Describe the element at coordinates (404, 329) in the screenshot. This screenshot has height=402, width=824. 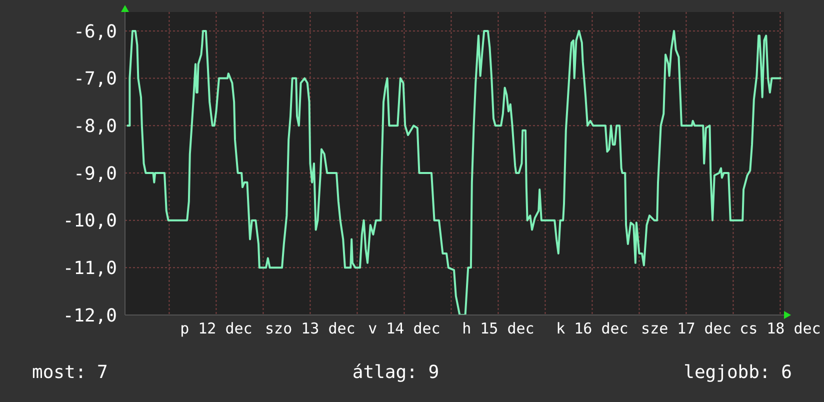
I see `x-tick-label: v 14 dec` at that location.